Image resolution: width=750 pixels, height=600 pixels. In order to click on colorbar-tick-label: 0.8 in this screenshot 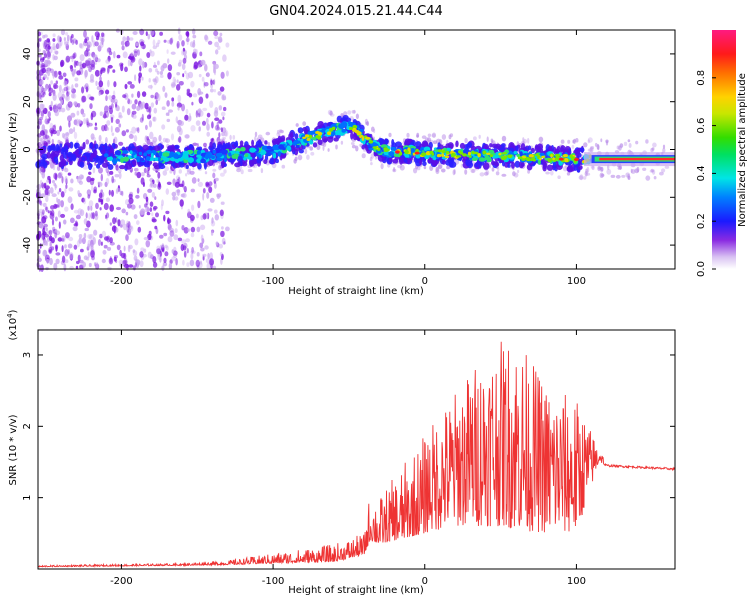, I will do `click(701, 78)`.